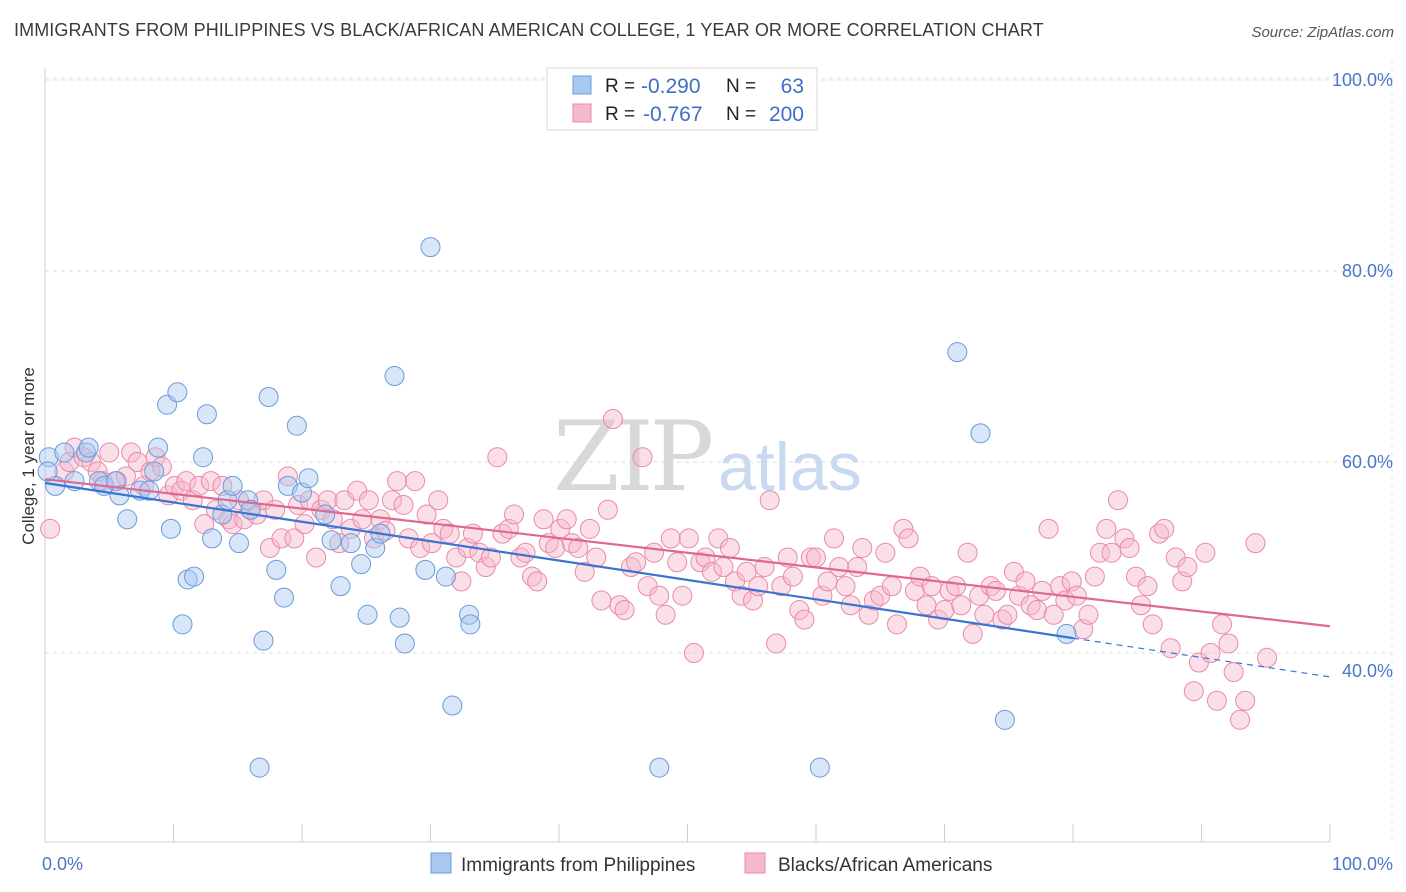 Image resolution: width=1406 pixels, height=892 pixels. Describe the element at coordinates (559, 560) in the screenshot. I see `trend-line-philippines` at that location.